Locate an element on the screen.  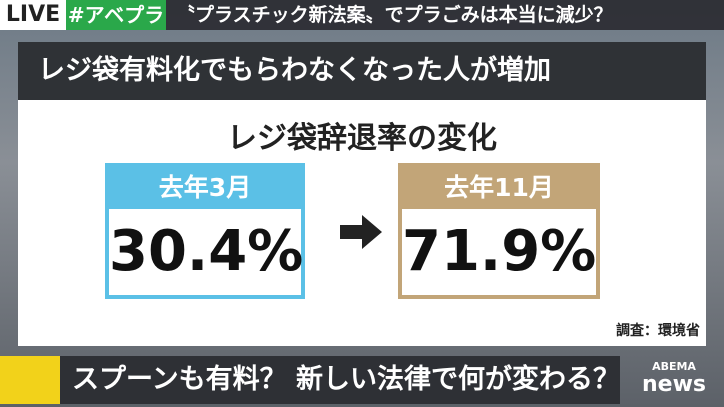
before-value: 30.4% is located at coordinates (206, 252).